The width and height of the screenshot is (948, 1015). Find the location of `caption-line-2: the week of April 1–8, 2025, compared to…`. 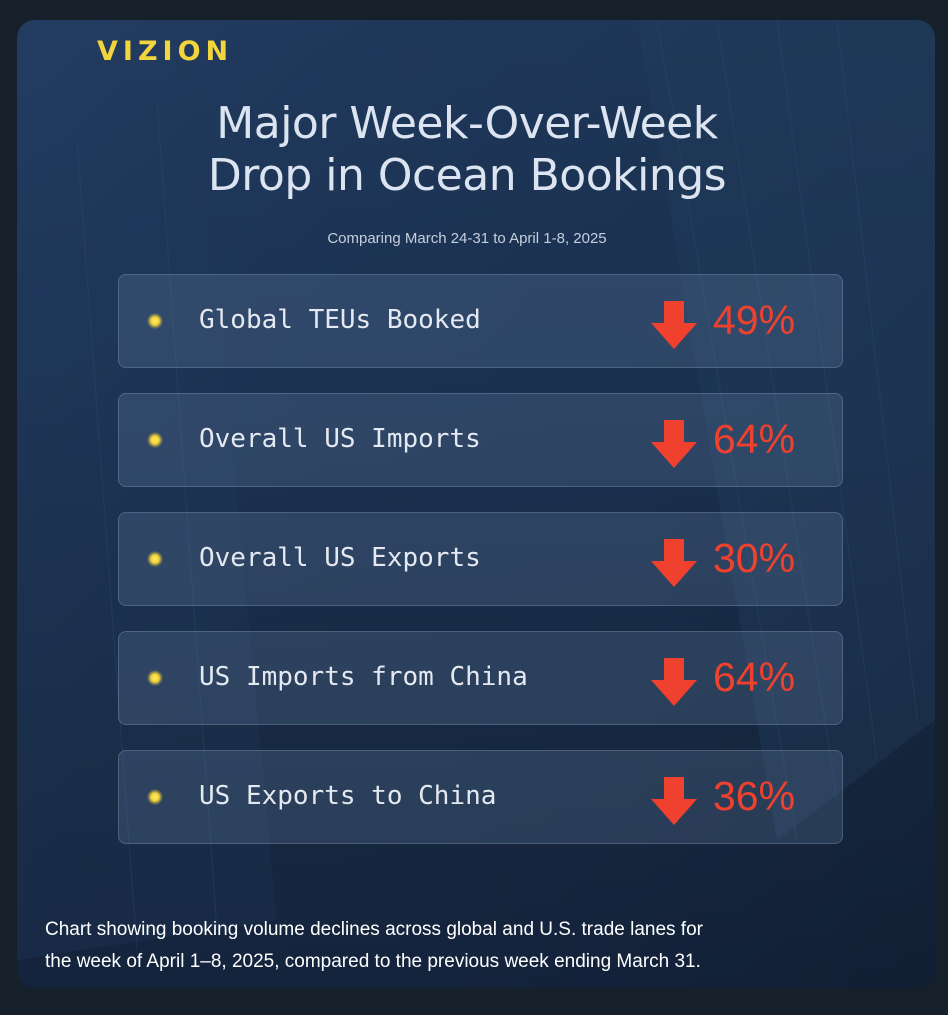

caption-line-2: the week of April 1–8, 2025, compared to… is located at coordinates (373, 961).